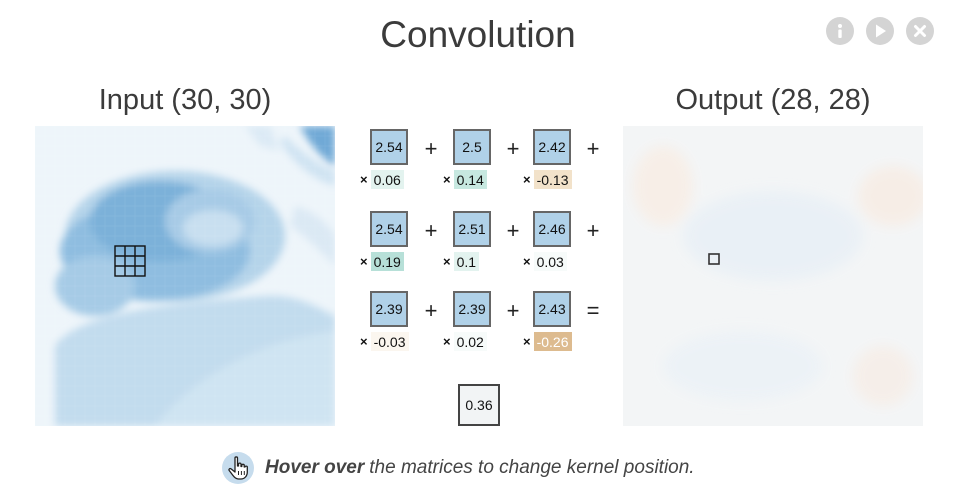 Image resolution: width=956 pixels, height=492 pixels. I want to click on info-icon, so click(840, 31).